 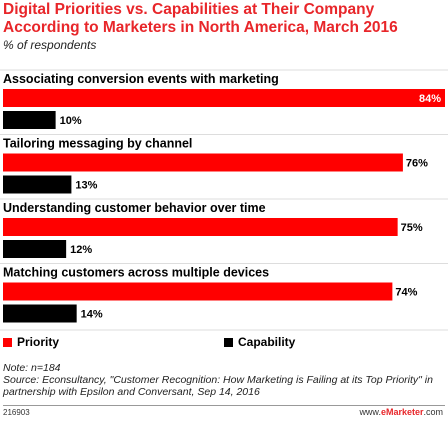 What do you see at coordinates (224, 413) in the screenshot?
I see `footer: 216903 www.eMarketer.com` at bounding box center [224, 413].